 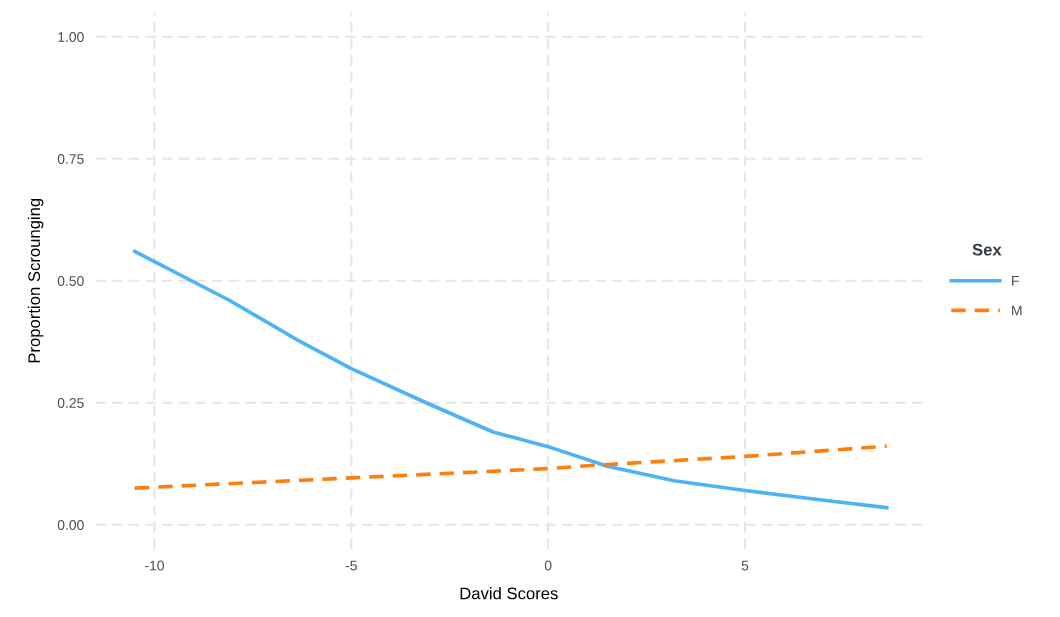 I want to click on x-tick-label: 5, so click(x=745, y=565).